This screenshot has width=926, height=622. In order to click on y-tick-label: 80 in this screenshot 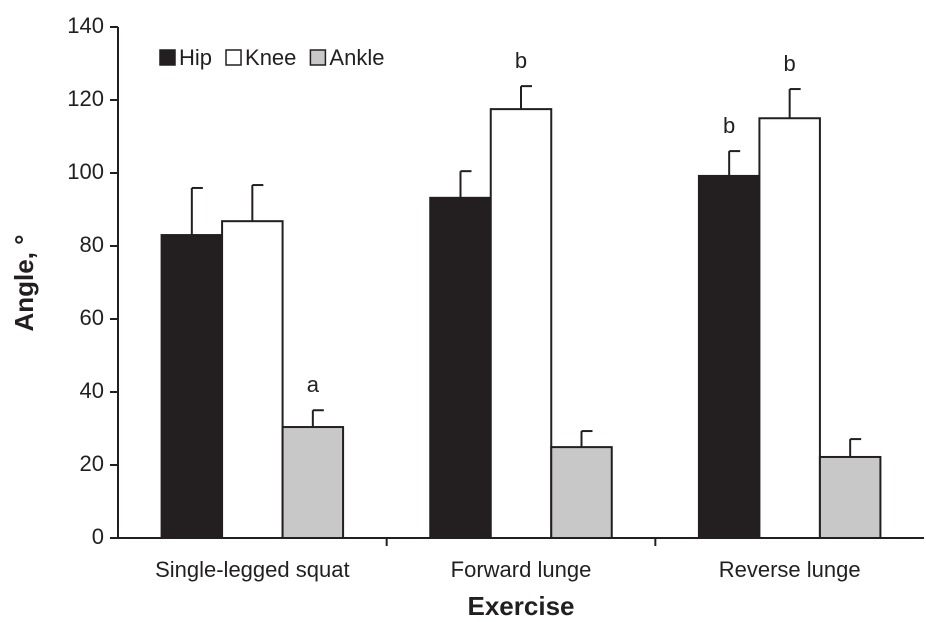, I will do `click(92, 244)`.